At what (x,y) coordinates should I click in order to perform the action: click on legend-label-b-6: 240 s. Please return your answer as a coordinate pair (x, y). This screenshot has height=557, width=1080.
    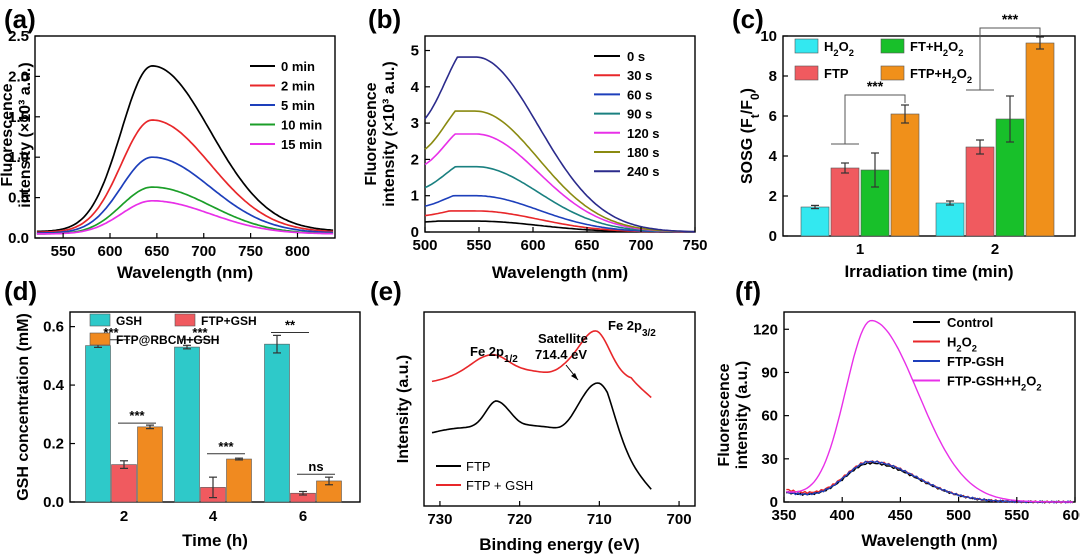
    Looking at the image, I should click on (643, 171).